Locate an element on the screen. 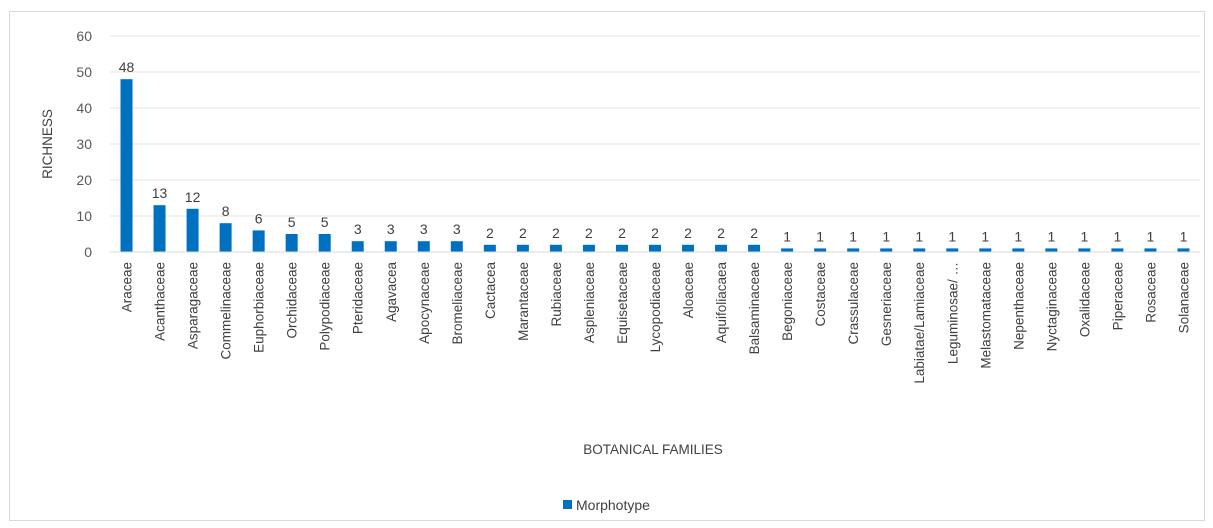 The height and width of the screenshot is (528, 1213). x-tick-label: Acanthaceae is located at coordinates (160, 301).